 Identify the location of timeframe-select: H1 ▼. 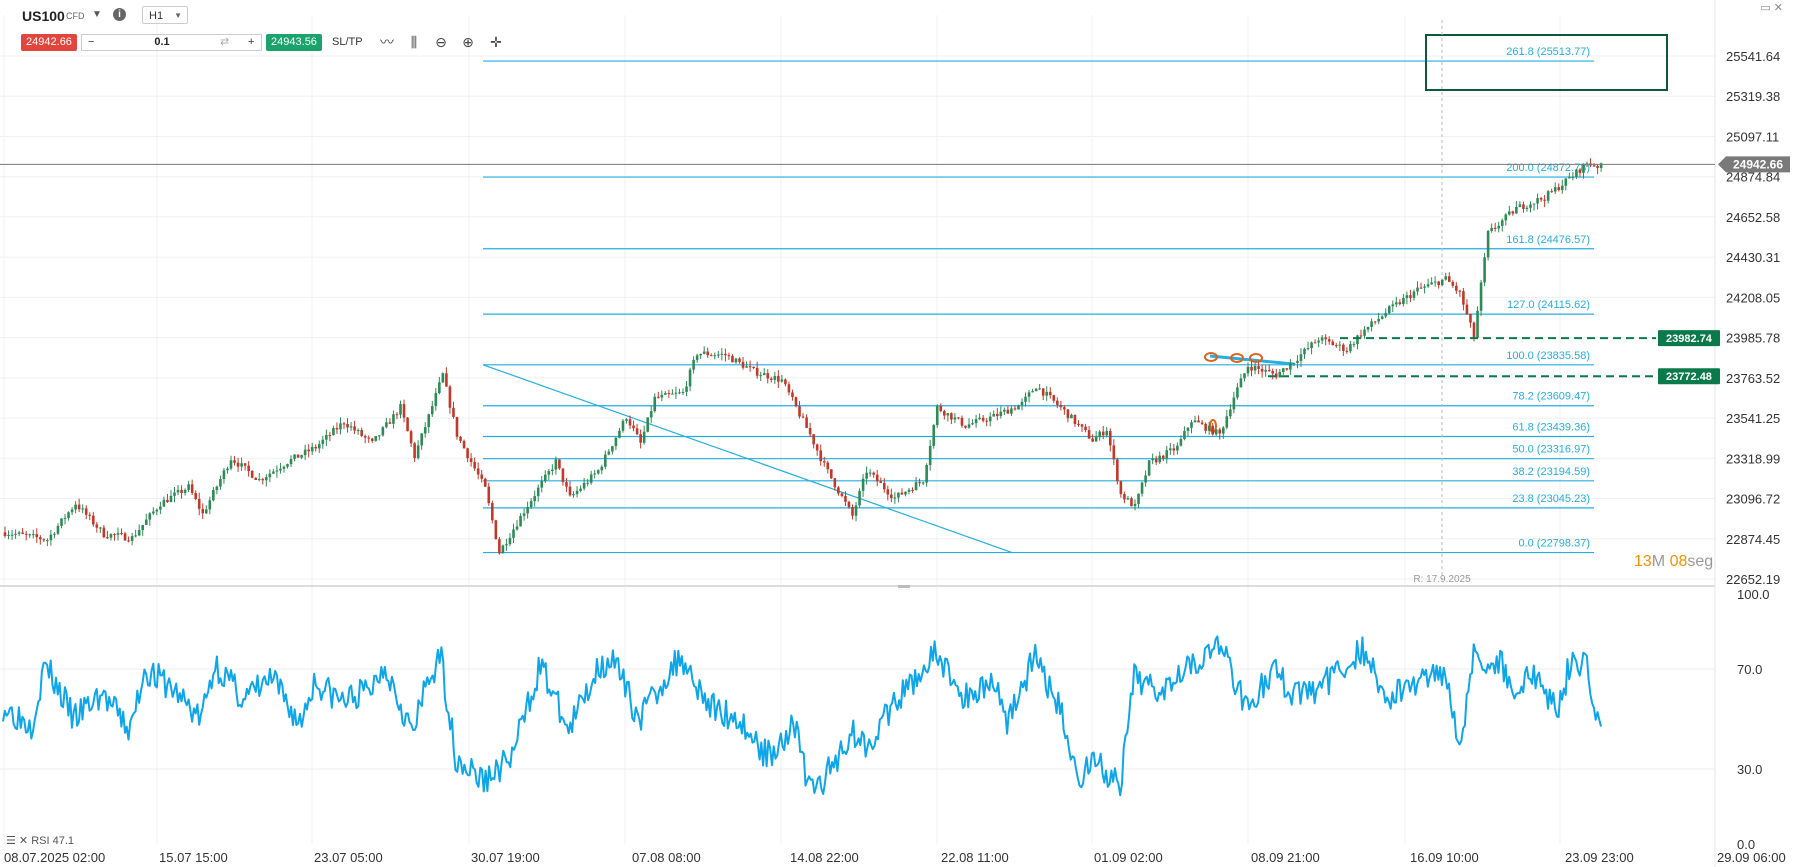
(165, 15).